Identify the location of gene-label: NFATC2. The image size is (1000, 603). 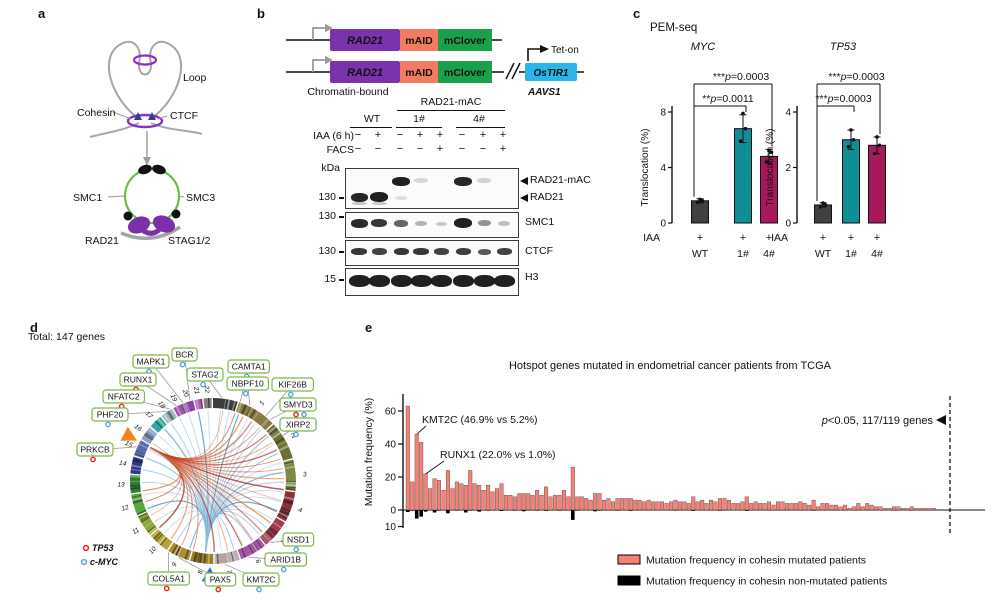
(124, 397).